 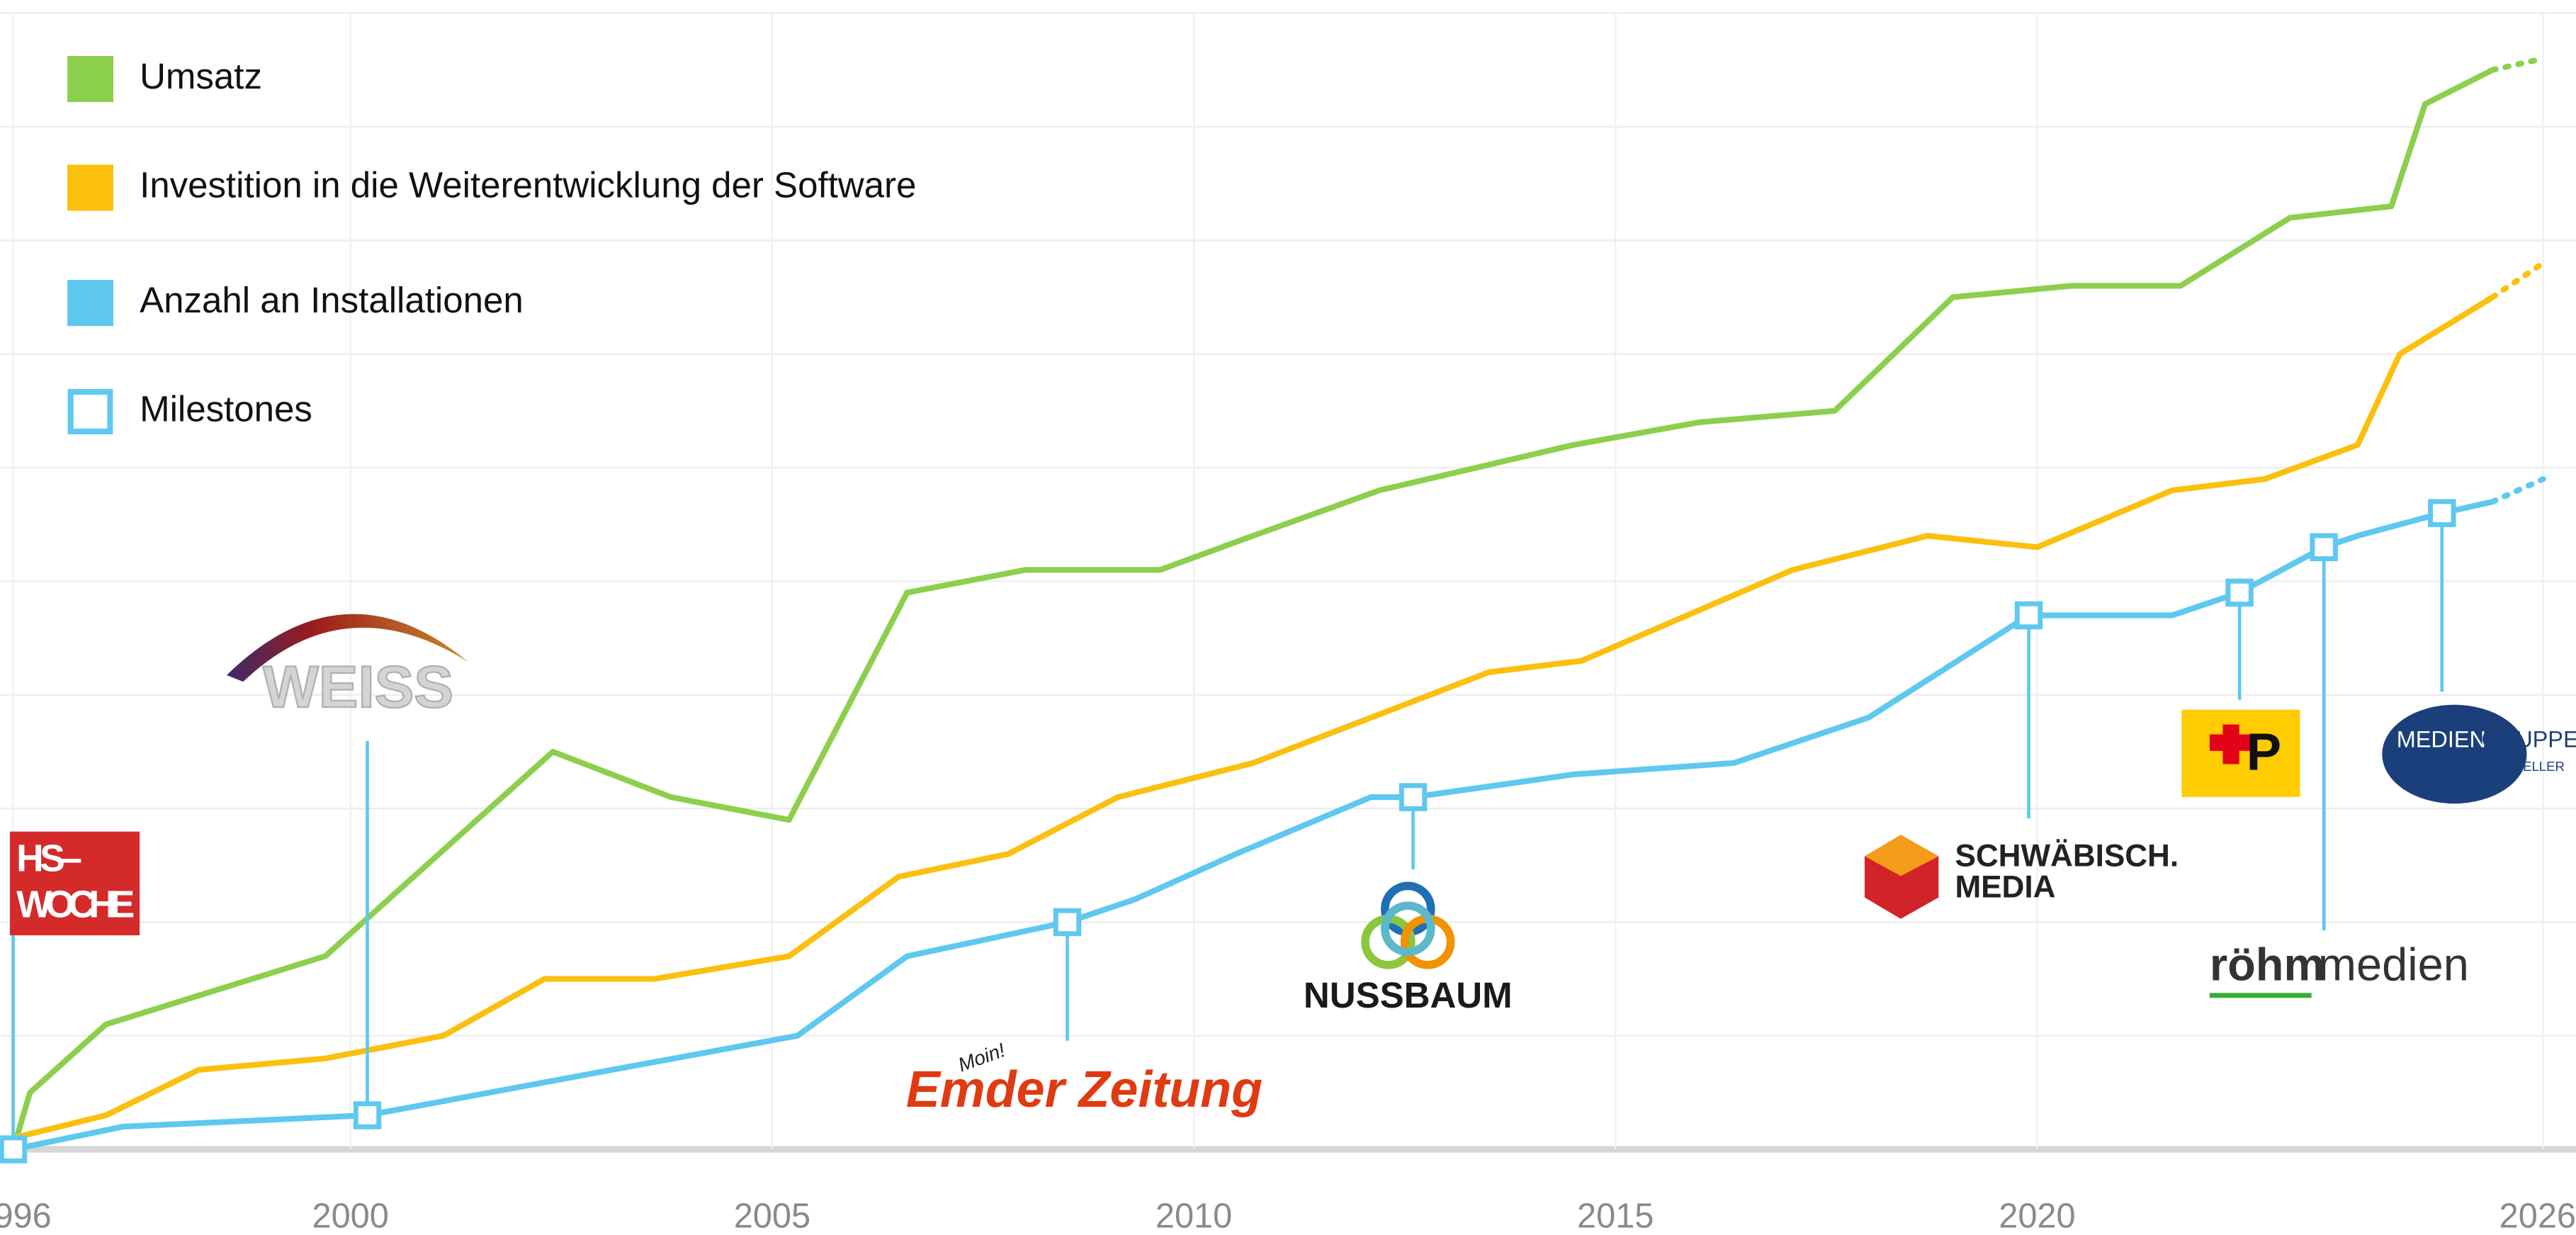 I want to click on logo-text: HS–, so click(x=49, y=859).